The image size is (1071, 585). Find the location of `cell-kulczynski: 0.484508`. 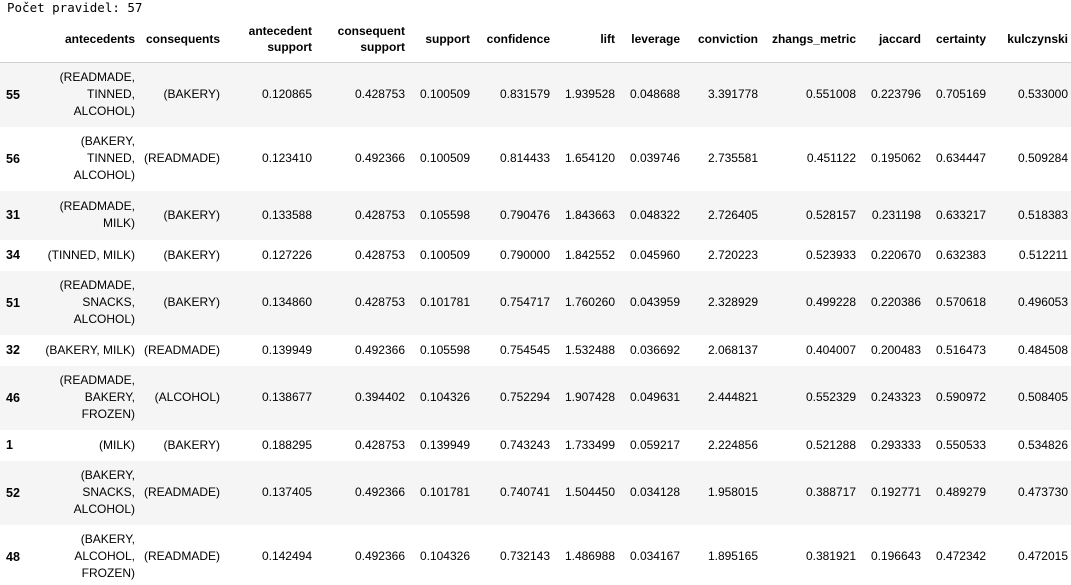

cell-kulczynski: 0.484508 is located at coordinates (1042, 349).